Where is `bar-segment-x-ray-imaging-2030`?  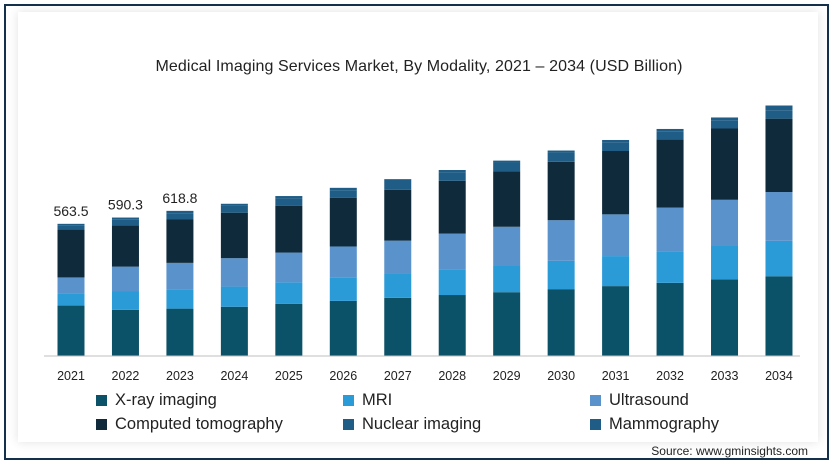 bar-segment-x-ray-imaging-2030 is located at coordinates (561, 322).